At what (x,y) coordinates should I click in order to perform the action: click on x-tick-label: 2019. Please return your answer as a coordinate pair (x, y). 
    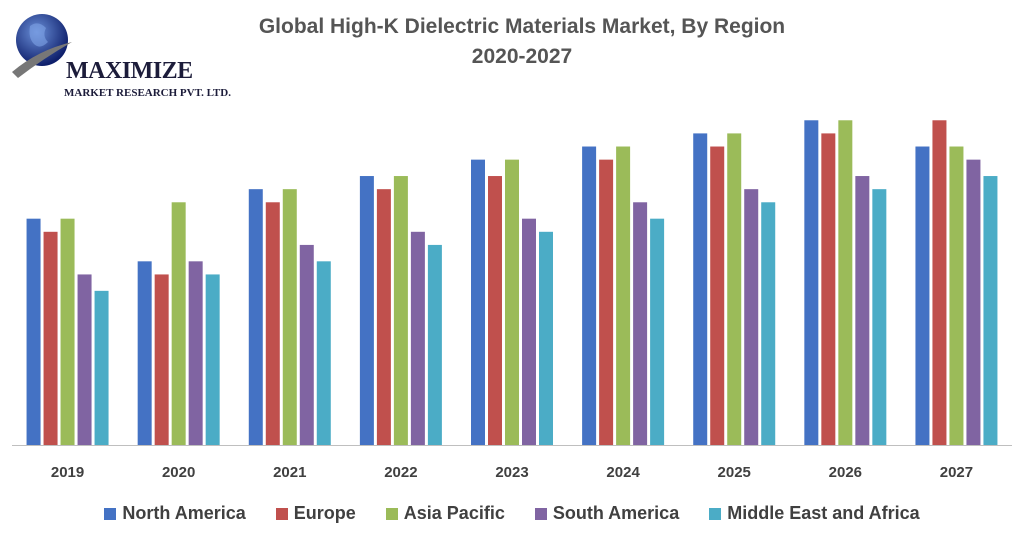
    Looking at the image, I should click on (67, 472).